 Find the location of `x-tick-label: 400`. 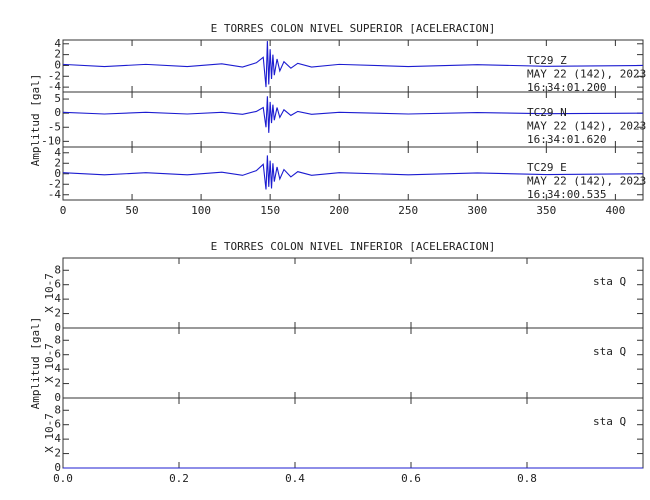

x-tick-label: 400 is located at coordinates (615, 210).